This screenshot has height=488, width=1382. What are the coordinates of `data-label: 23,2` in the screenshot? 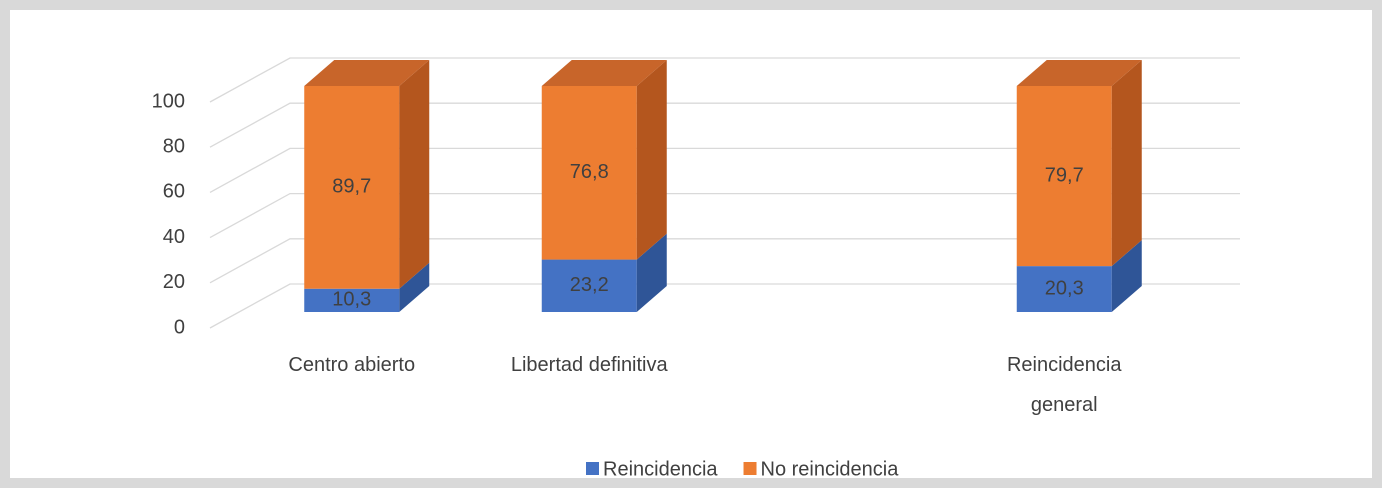 It's located at (589, 285).